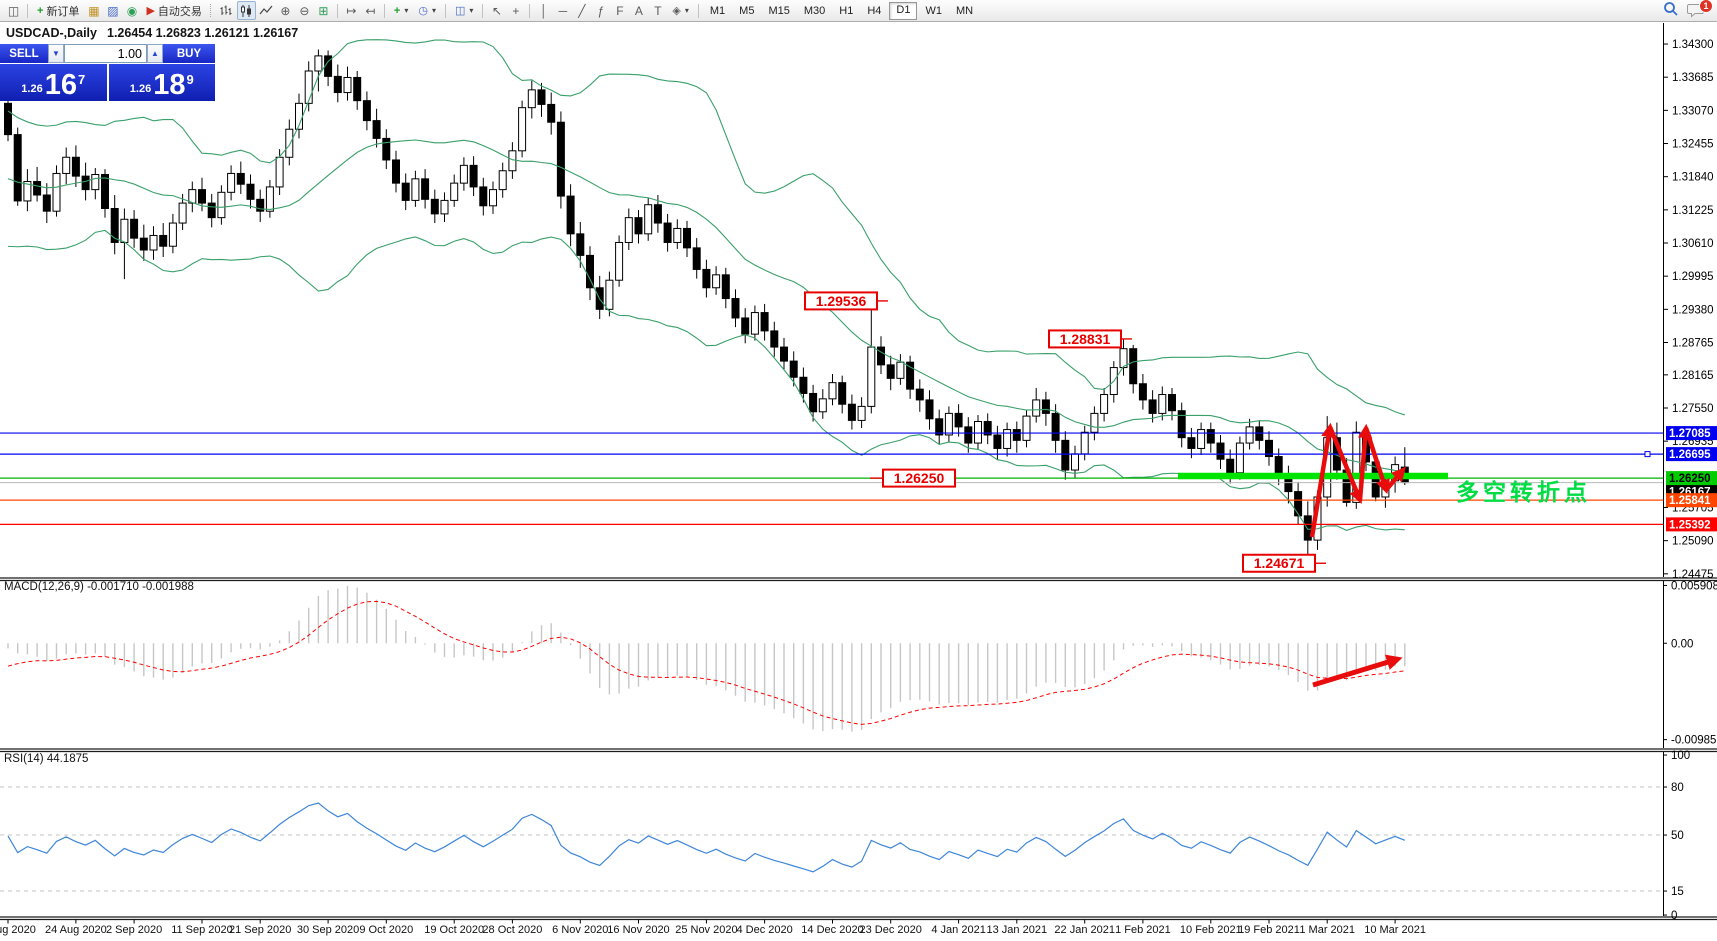 This screenshot has width=1717, height=941. Describe the element at coordinates (706, 662) in the screenshot. I see `macd-signal-line` at that location.